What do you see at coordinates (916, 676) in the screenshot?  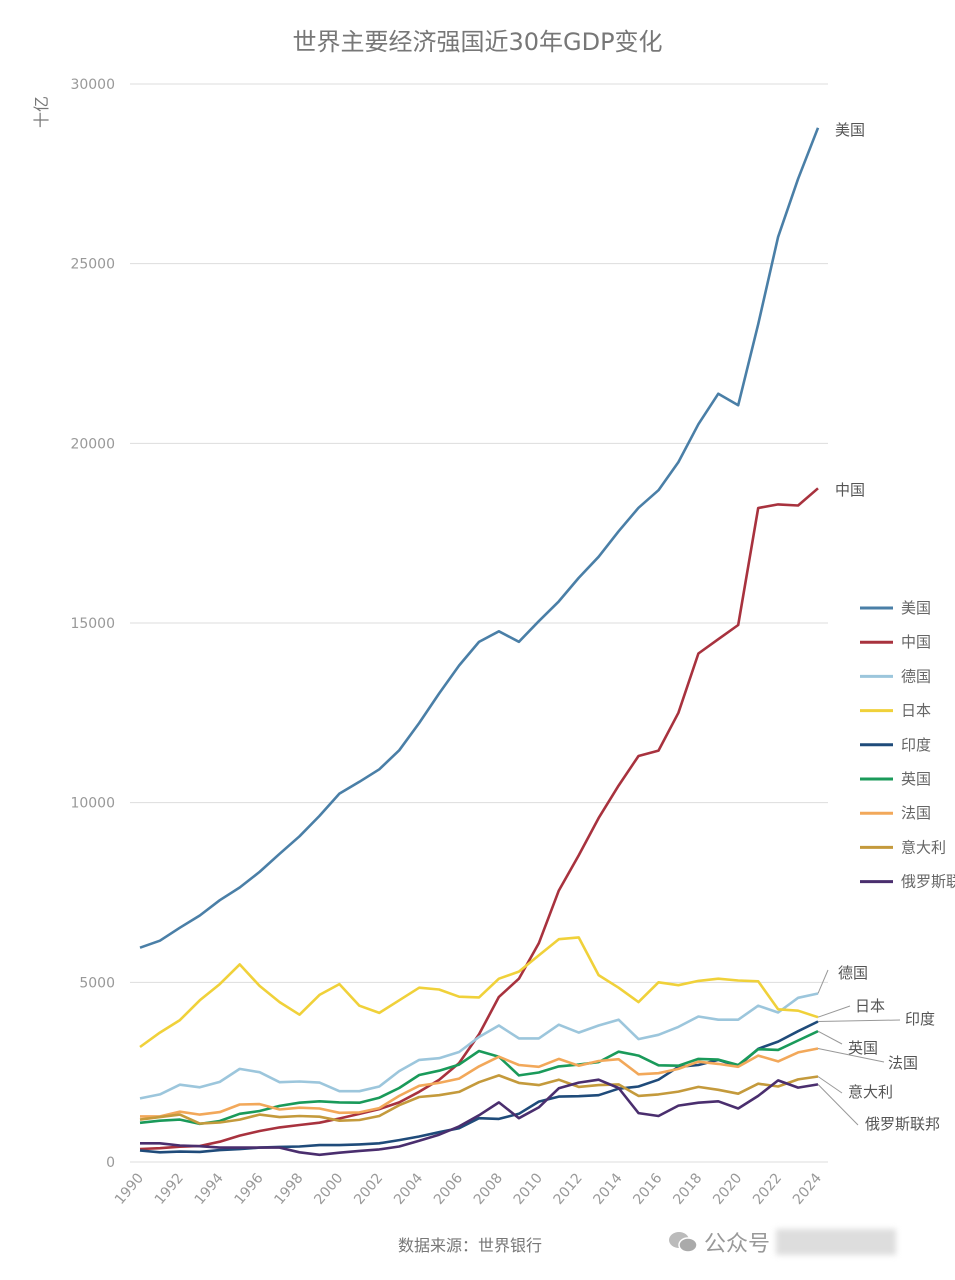 I see `legend-label: 德国` at bounding box center [916, 676].